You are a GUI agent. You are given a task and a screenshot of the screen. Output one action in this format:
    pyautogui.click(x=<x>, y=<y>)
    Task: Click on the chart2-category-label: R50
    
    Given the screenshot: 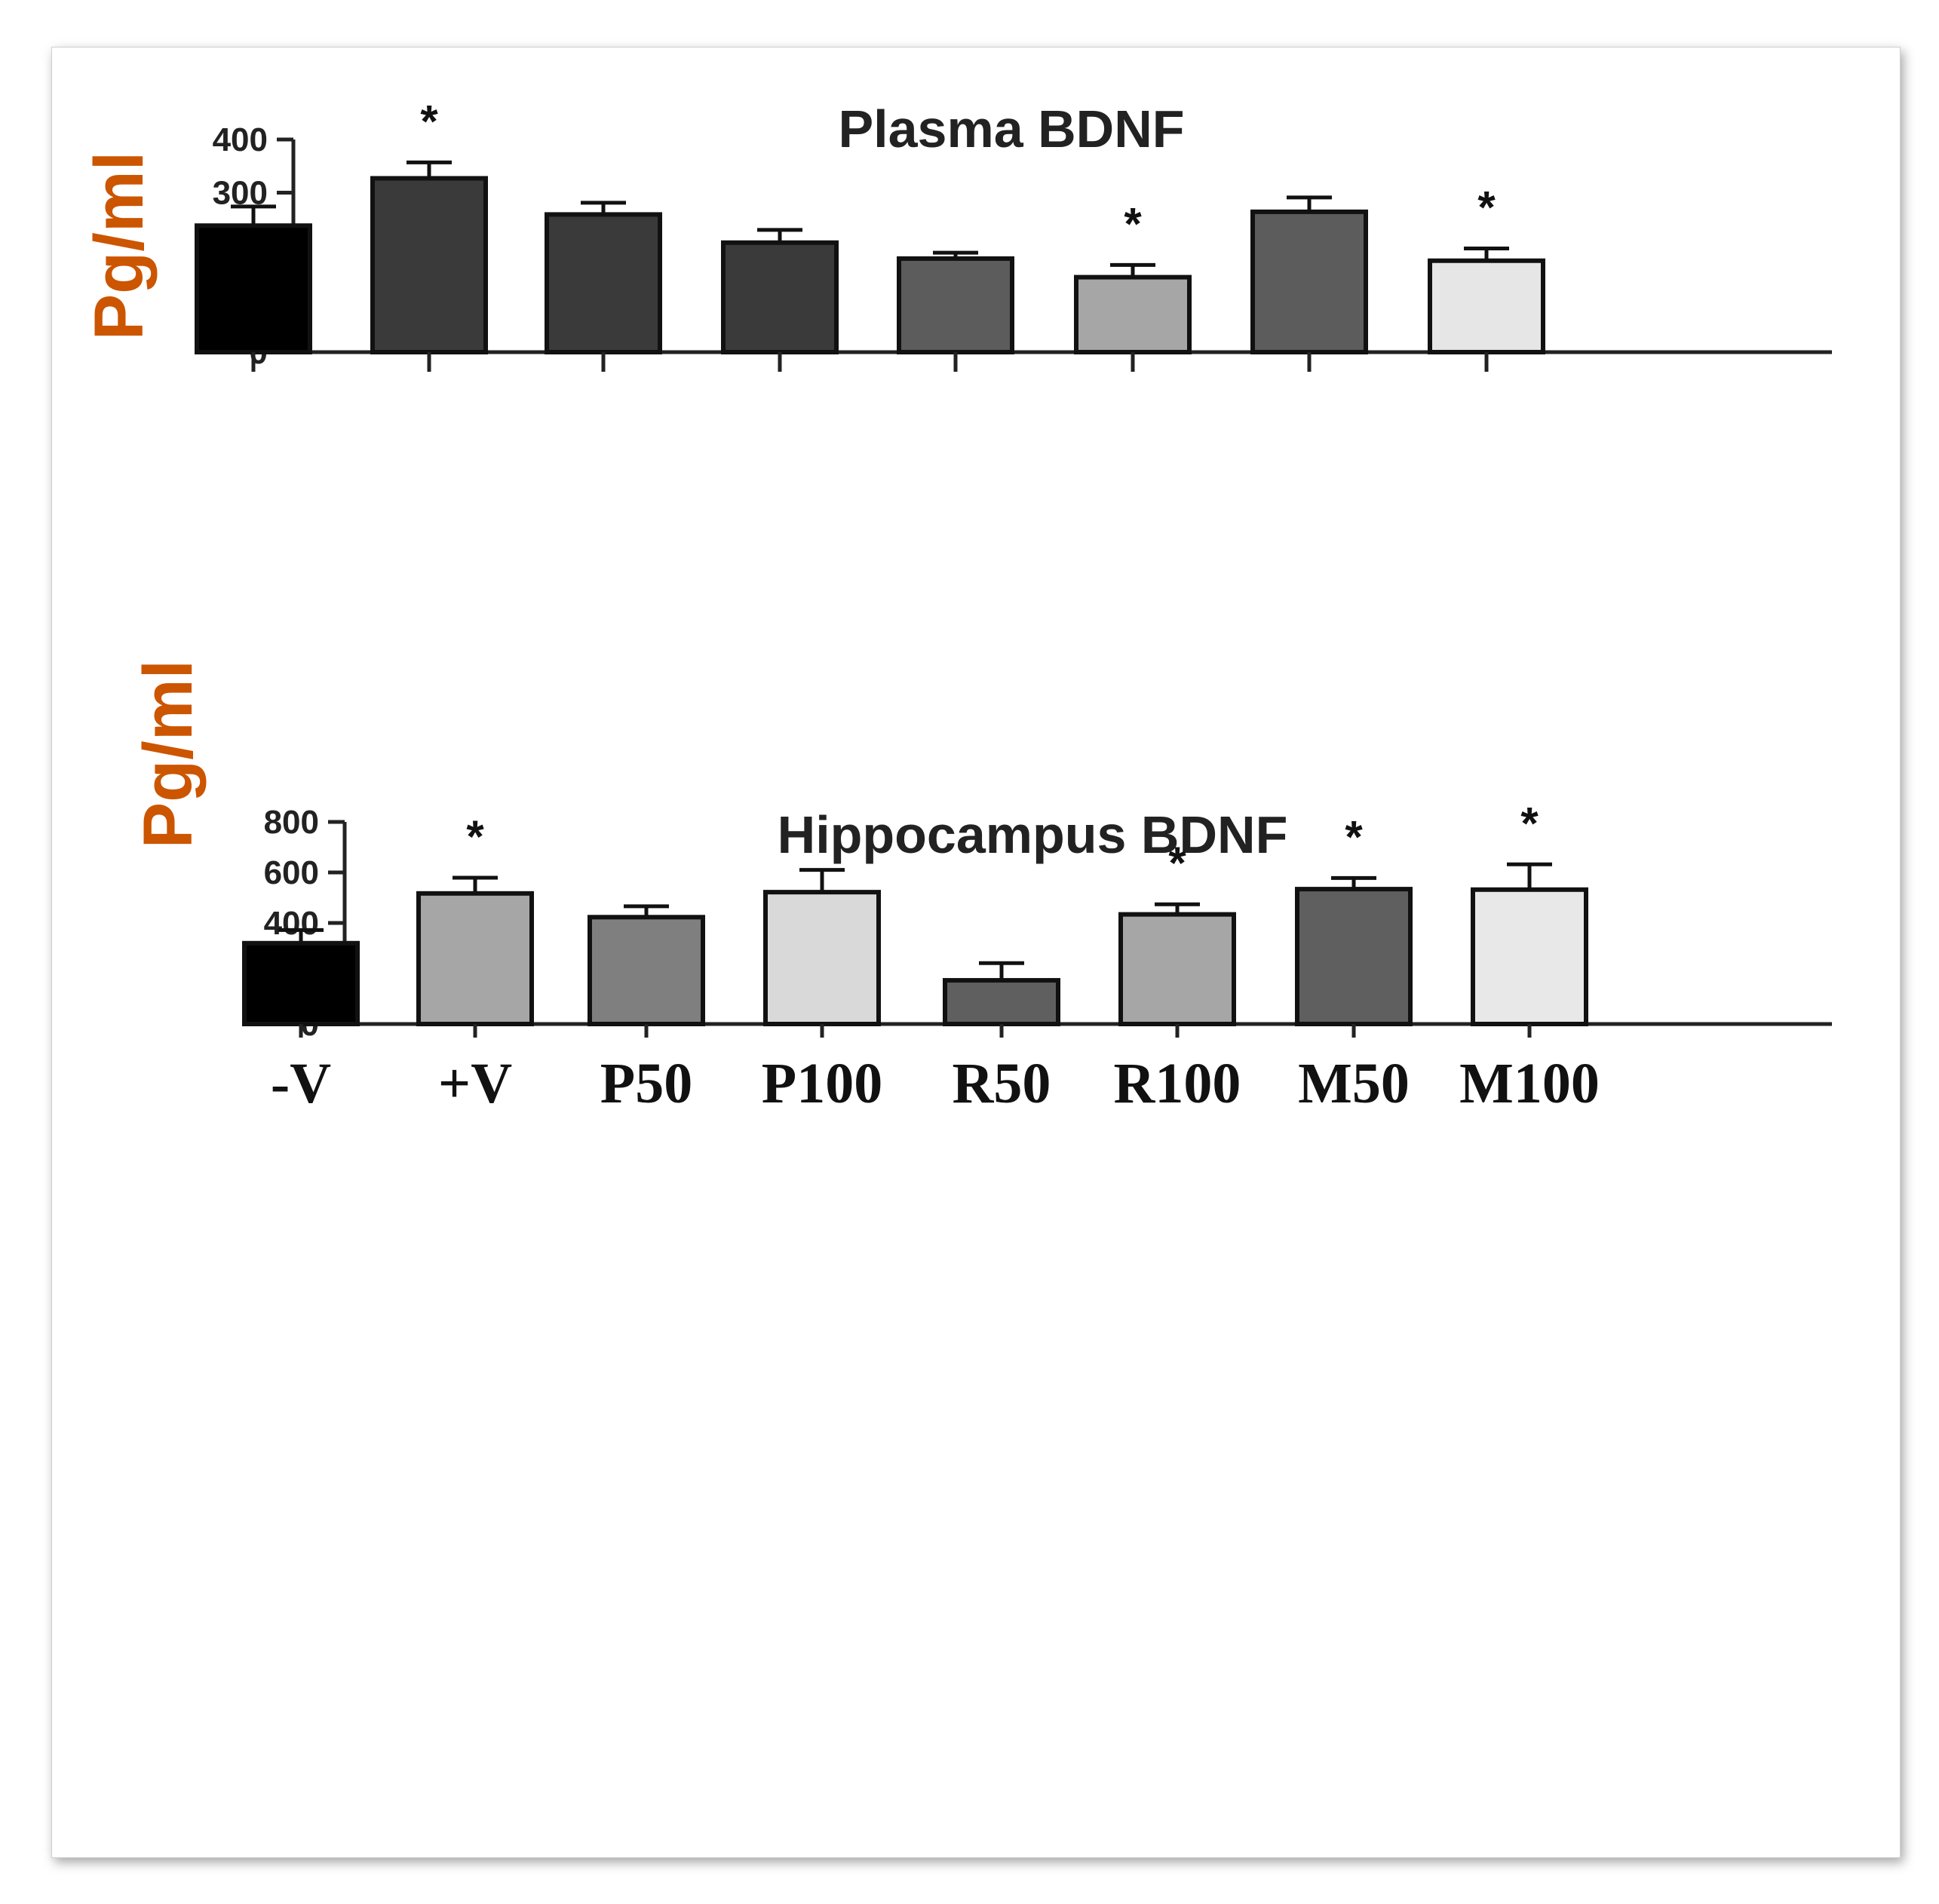 What is the action you would take?
    pyautogui.click(x=1002, y=1083)
    